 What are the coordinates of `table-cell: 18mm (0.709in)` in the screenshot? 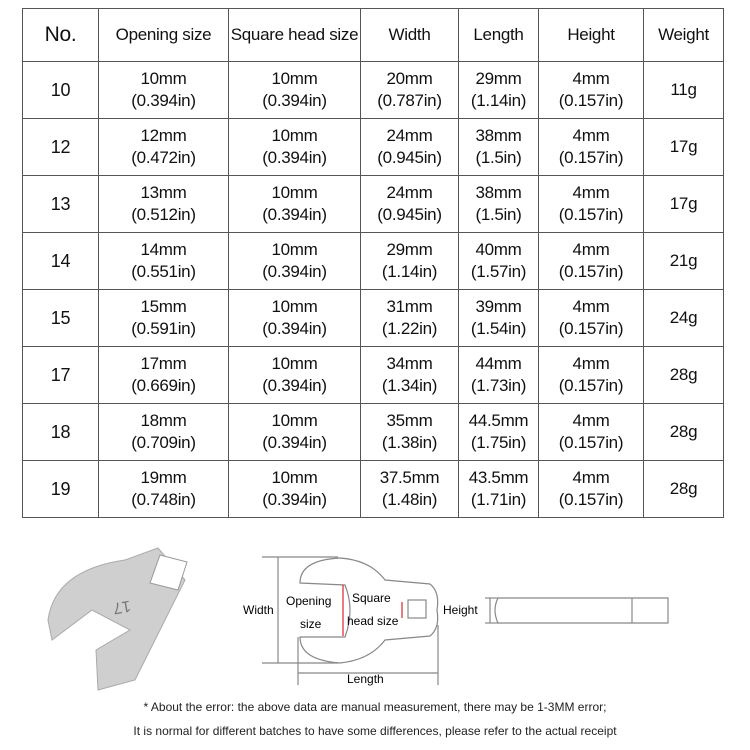 It's located at (163, 432).